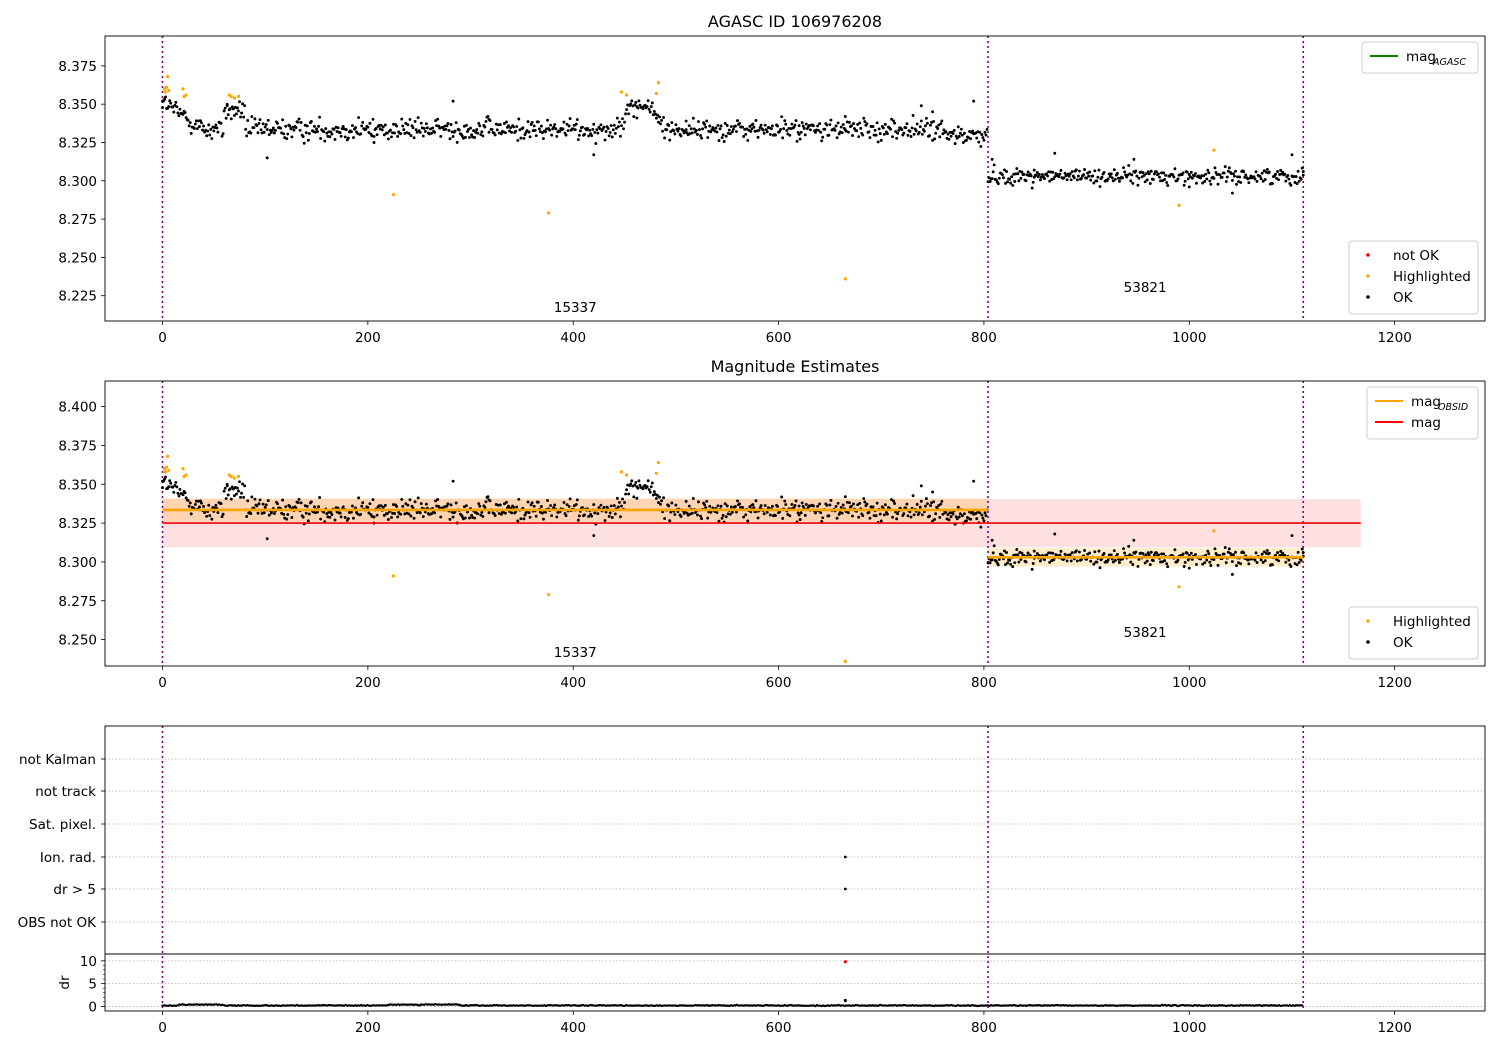  Describe the element at coordinates (65, 792) in the screenshot. I see `flag-label: not track` at that location.